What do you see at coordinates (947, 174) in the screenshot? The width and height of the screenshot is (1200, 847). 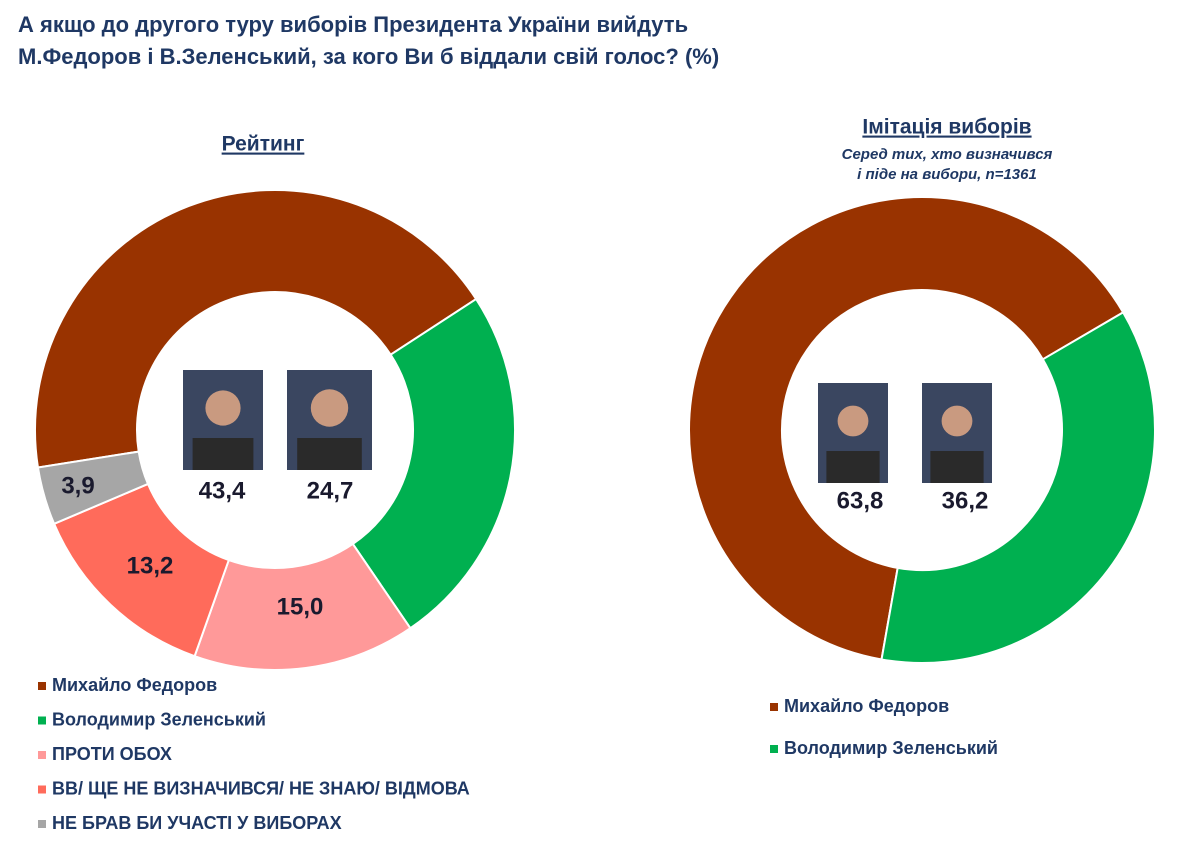 I see `chart-subtitle: і піде на вибори, n=1361` at bounding box center [947, 174].